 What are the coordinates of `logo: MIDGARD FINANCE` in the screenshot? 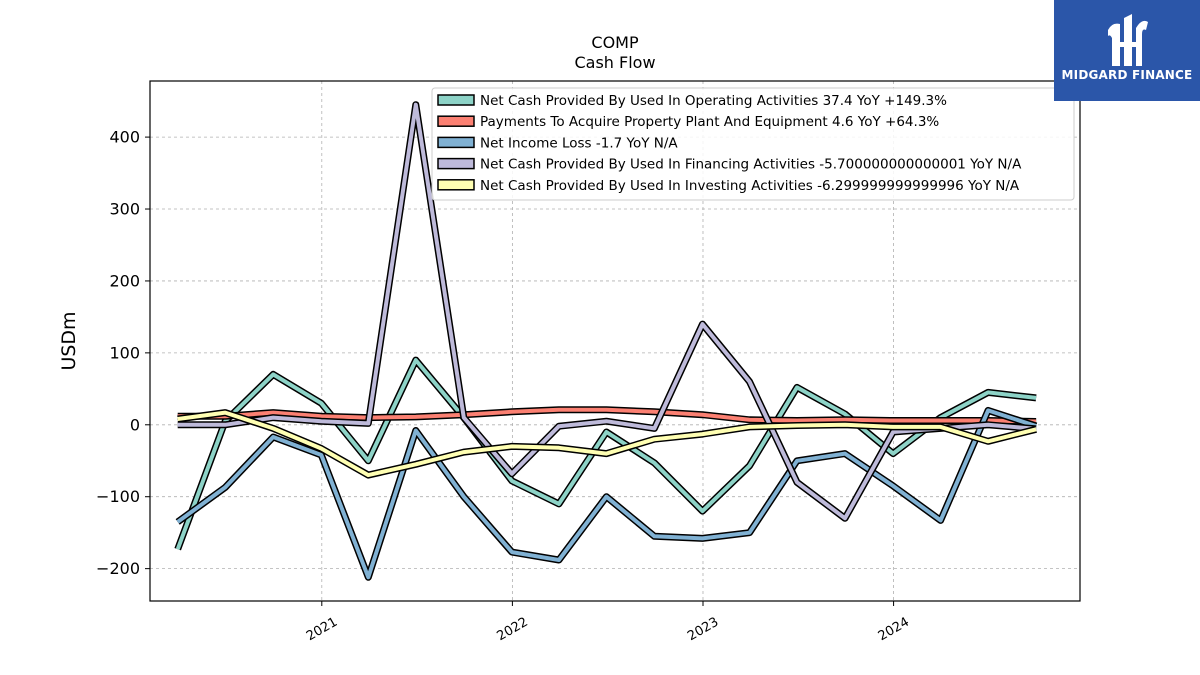 It's located at (1127, 50).